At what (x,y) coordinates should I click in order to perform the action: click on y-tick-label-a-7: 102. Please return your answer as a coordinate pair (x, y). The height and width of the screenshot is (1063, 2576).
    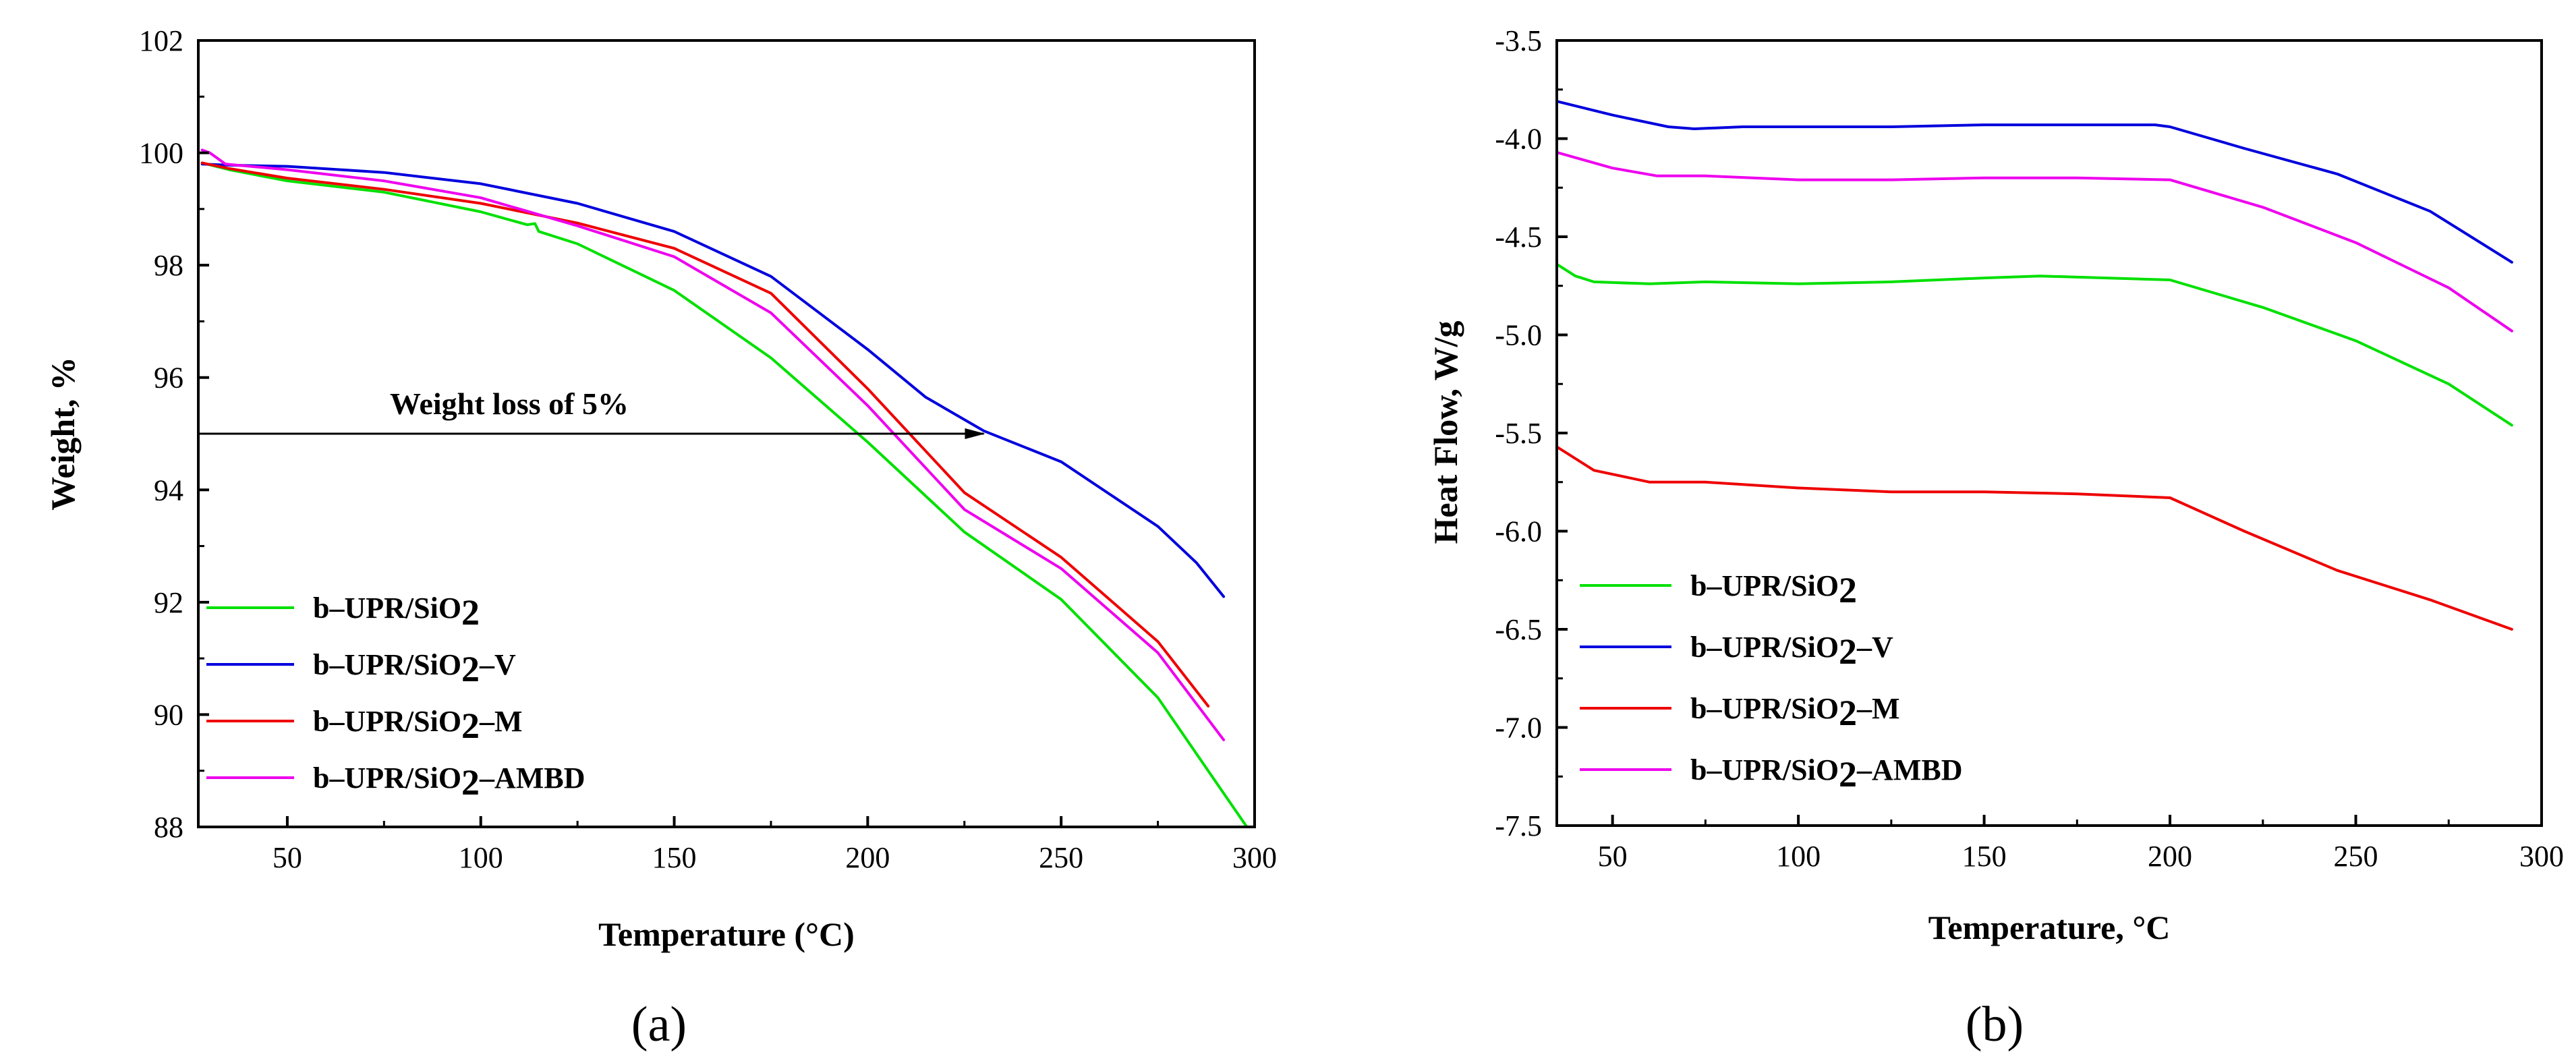
    Looking at the image, I should click on (161, 40).